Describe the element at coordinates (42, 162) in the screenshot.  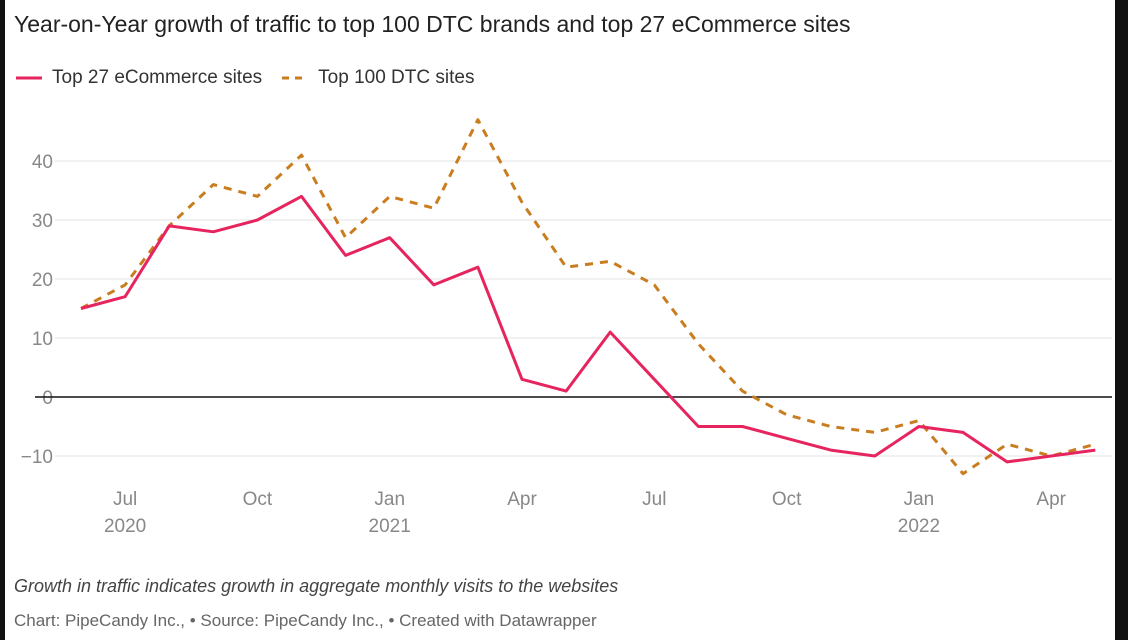
I see `y-tick-label: 40` at that location.